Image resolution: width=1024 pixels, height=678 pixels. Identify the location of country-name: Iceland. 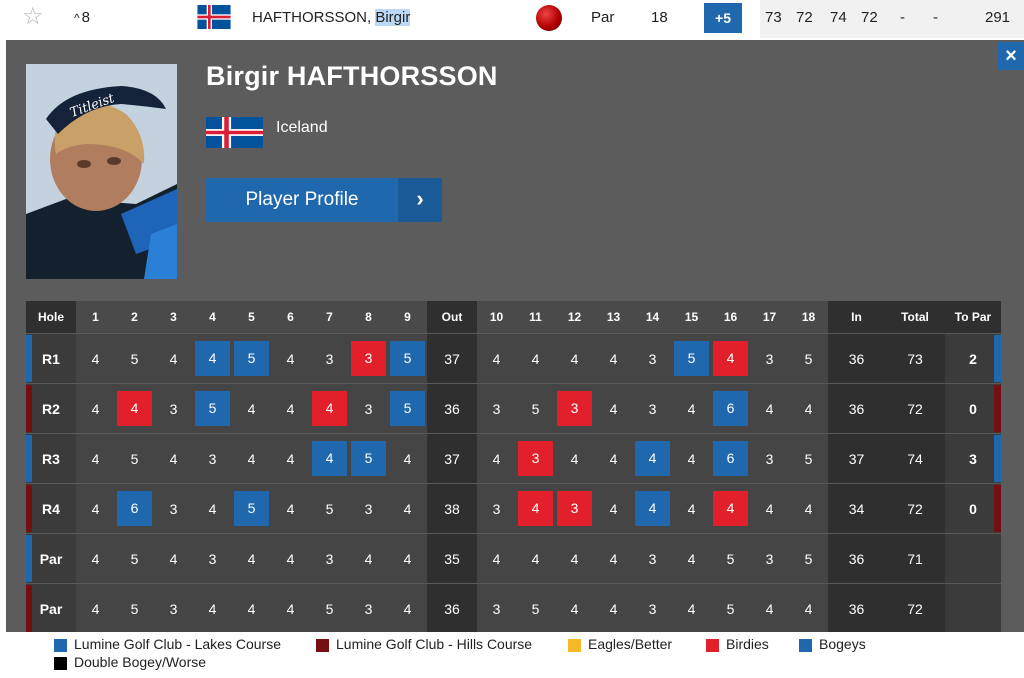
(302, 127).